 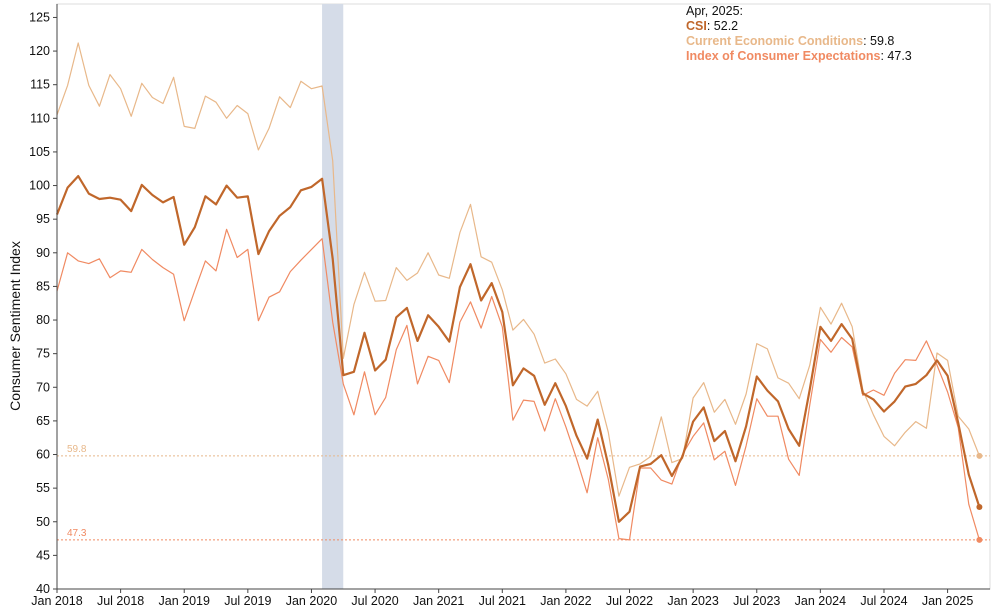 I want to click on legend-entry-value: : 52.2, so click(x=722, y=26).